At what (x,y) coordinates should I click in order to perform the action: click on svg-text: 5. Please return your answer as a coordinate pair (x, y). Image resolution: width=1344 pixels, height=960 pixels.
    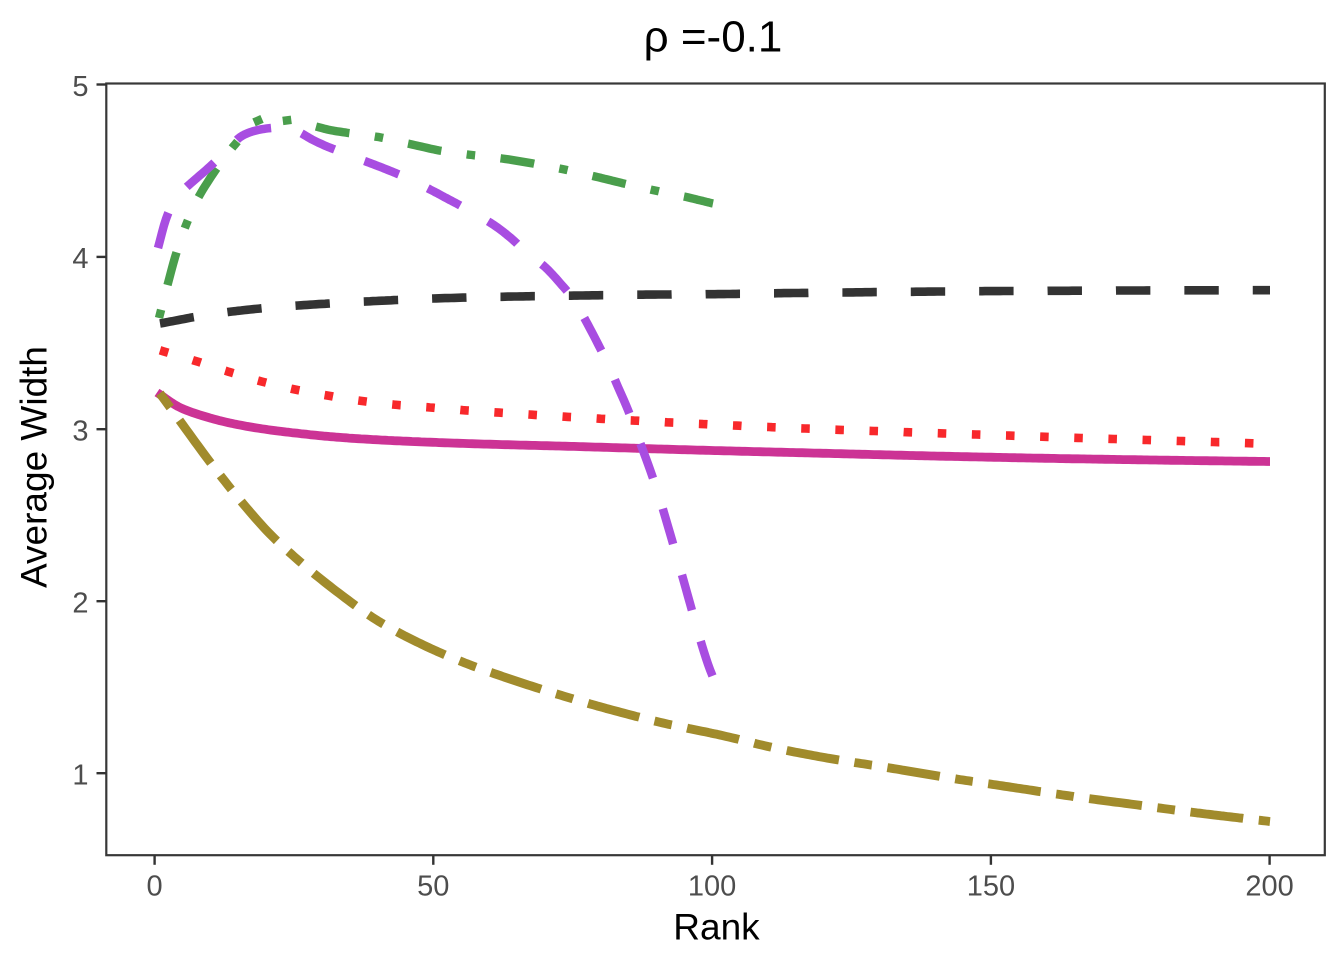
    Looking at the image, I should click on (80, 87).